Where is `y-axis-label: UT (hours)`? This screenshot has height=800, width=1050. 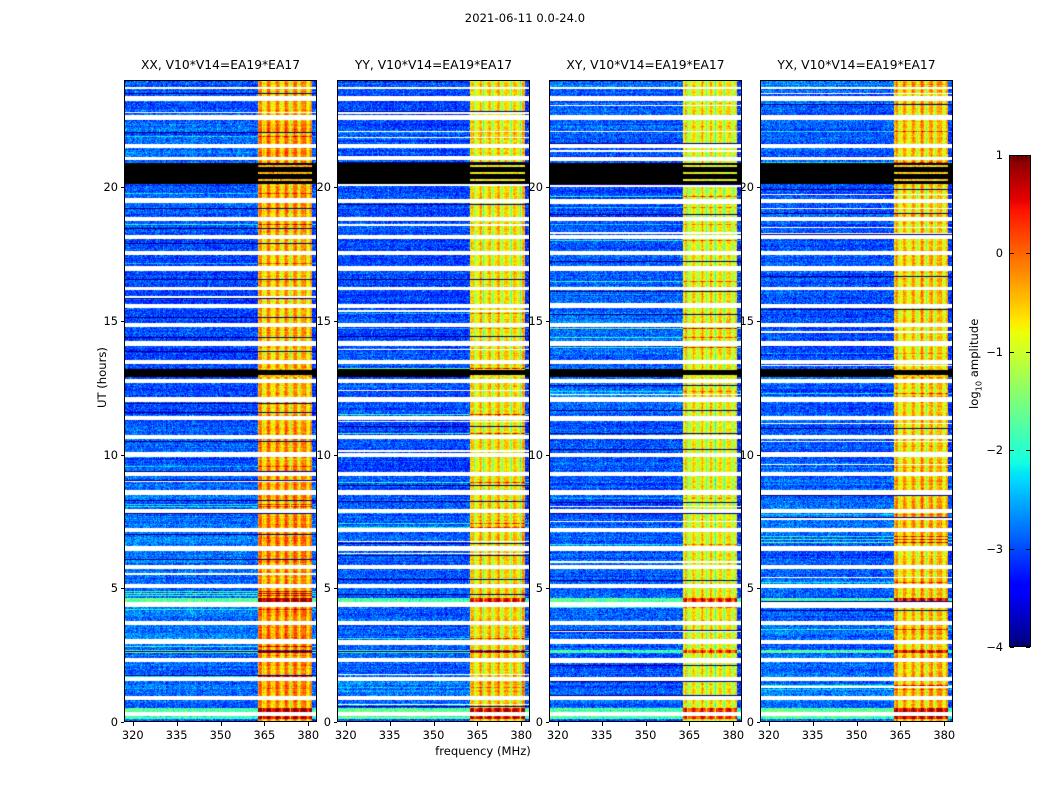 y-axis-label: UT (hours) is located at coordinates (102, 377).